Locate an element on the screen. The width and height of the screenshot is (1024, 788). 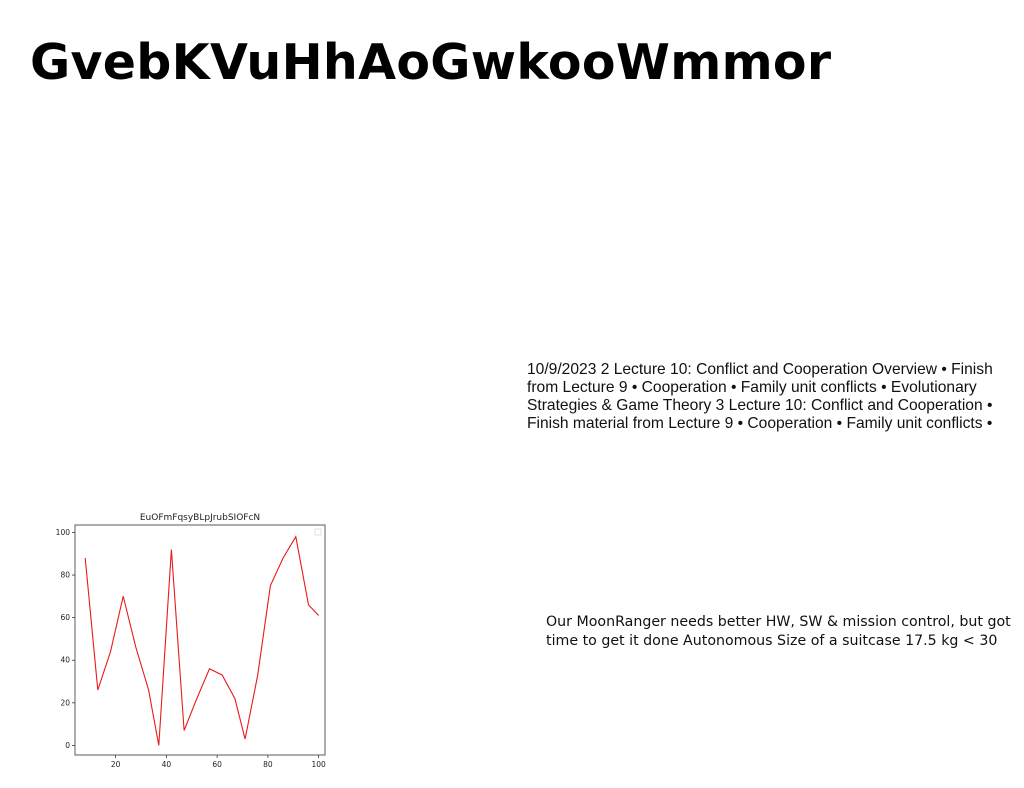
plot-frame is located at coordinates (200, 640).